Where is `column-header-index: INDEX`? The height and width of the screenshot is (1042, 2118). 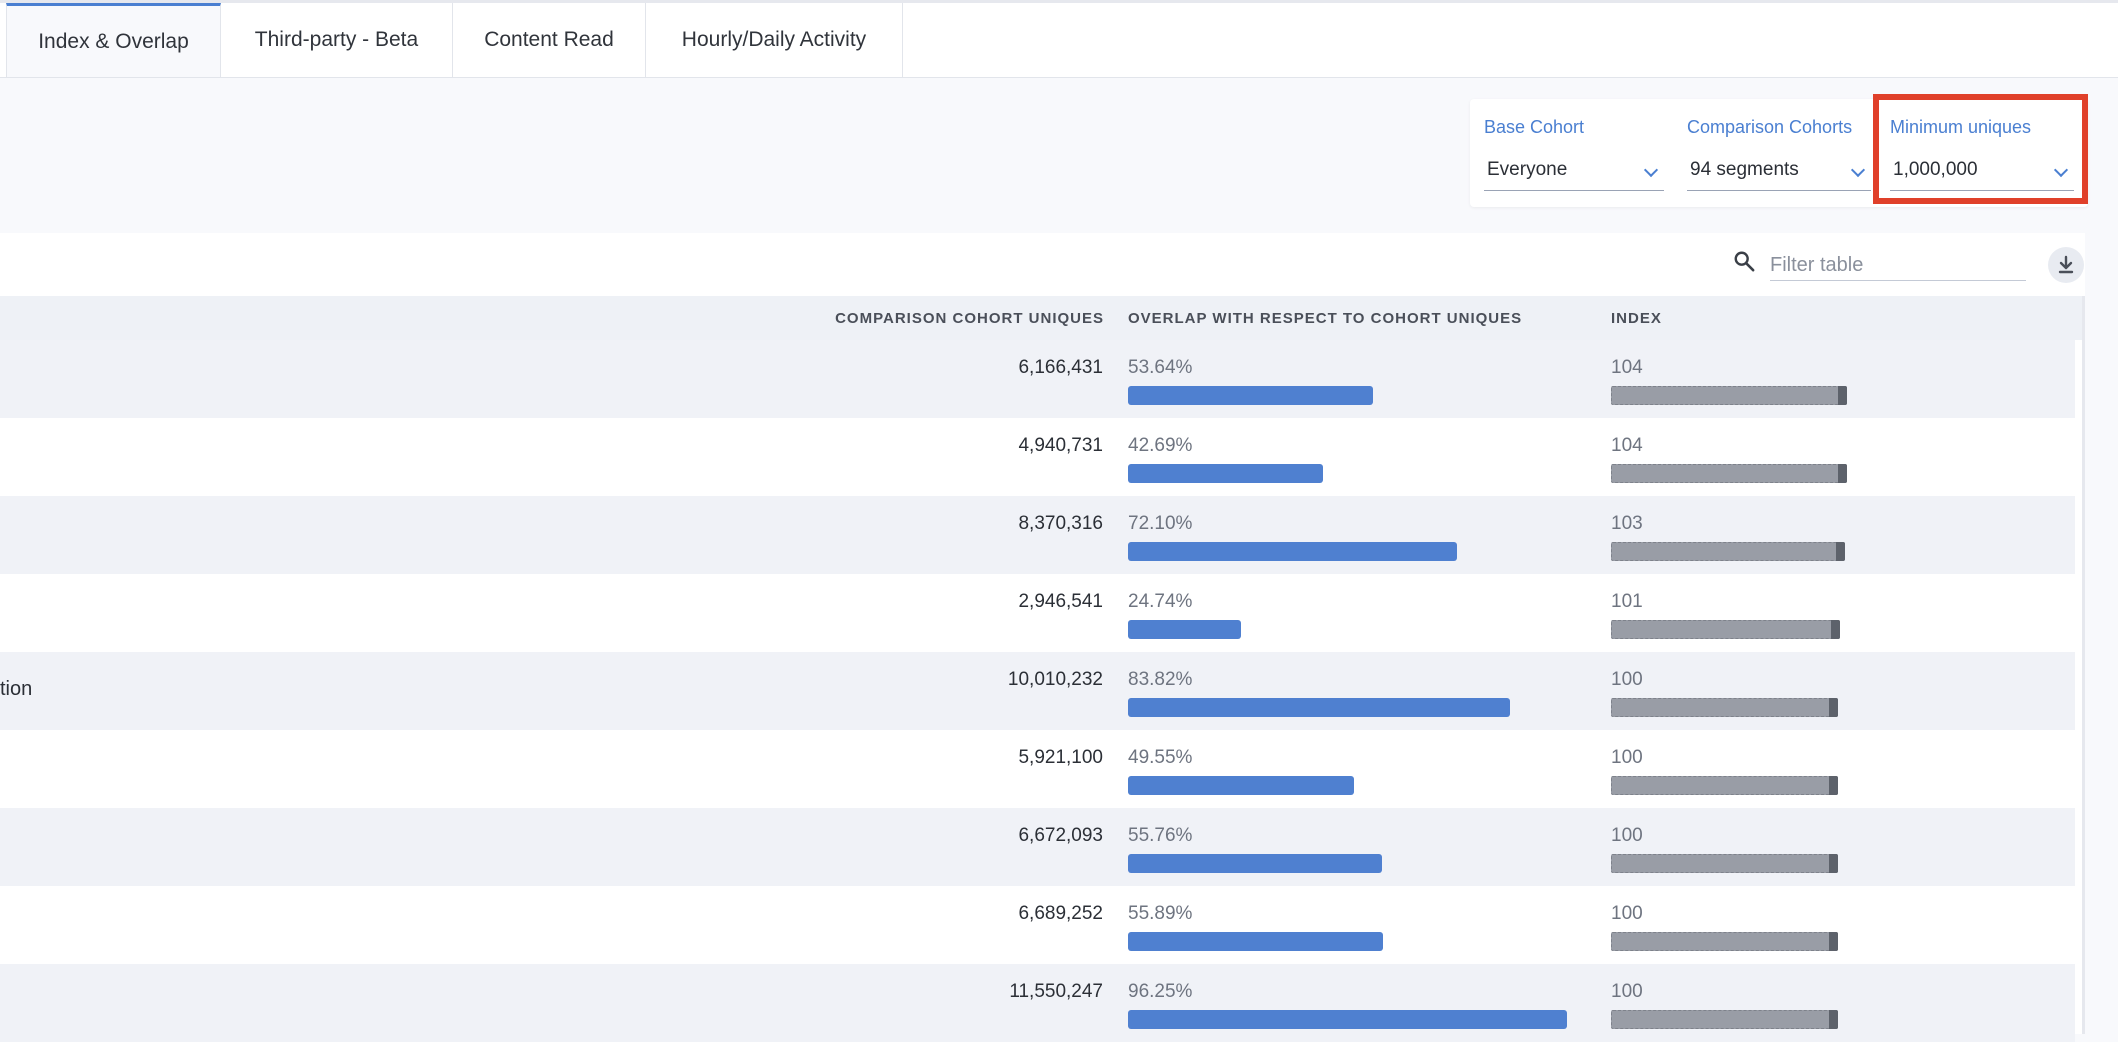 column-header-index: INDEX is located at coordinates (1636, 318).